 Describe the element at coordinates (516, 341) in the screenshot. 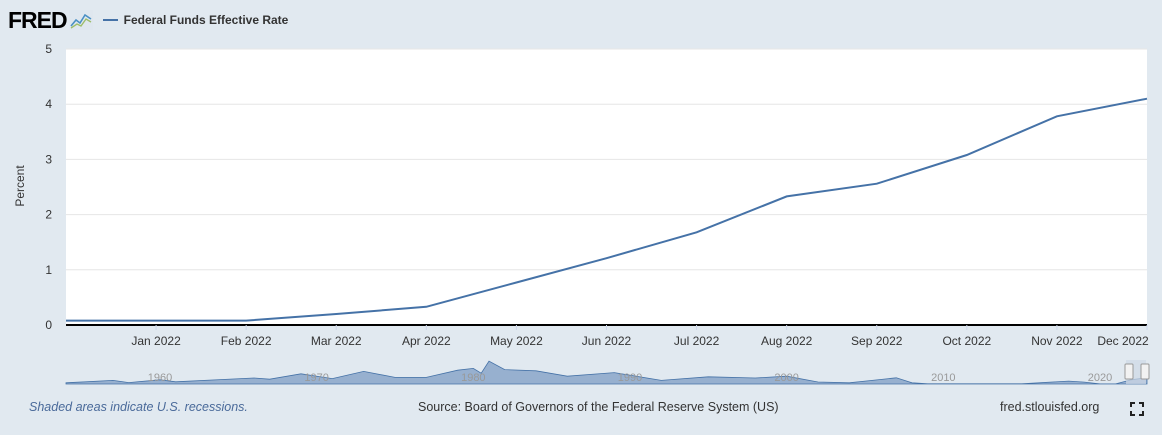

I see `x-tick-label: May 2022` at that location.